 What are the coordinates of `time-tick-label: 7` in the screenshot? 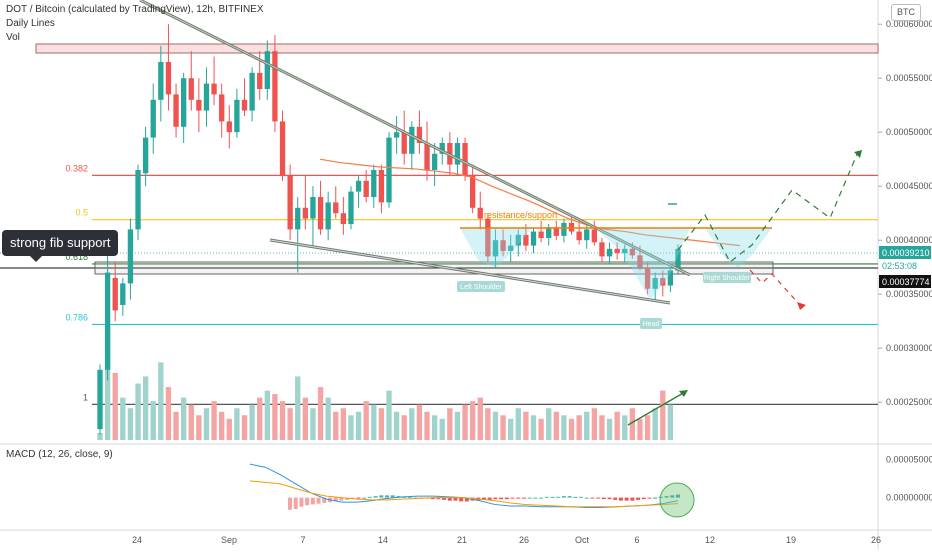 It's located at (302, 540).